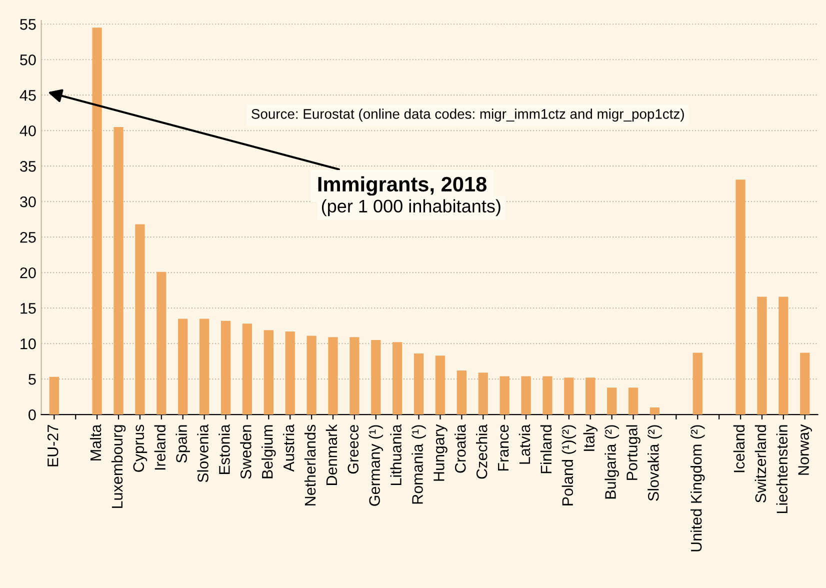 The height and width of the screenshot is (588, 826). What do you see at coordinates (524, 444) in the screenshot?
I see `x-tick-label: Latvia` at bounding box center [524, 444].